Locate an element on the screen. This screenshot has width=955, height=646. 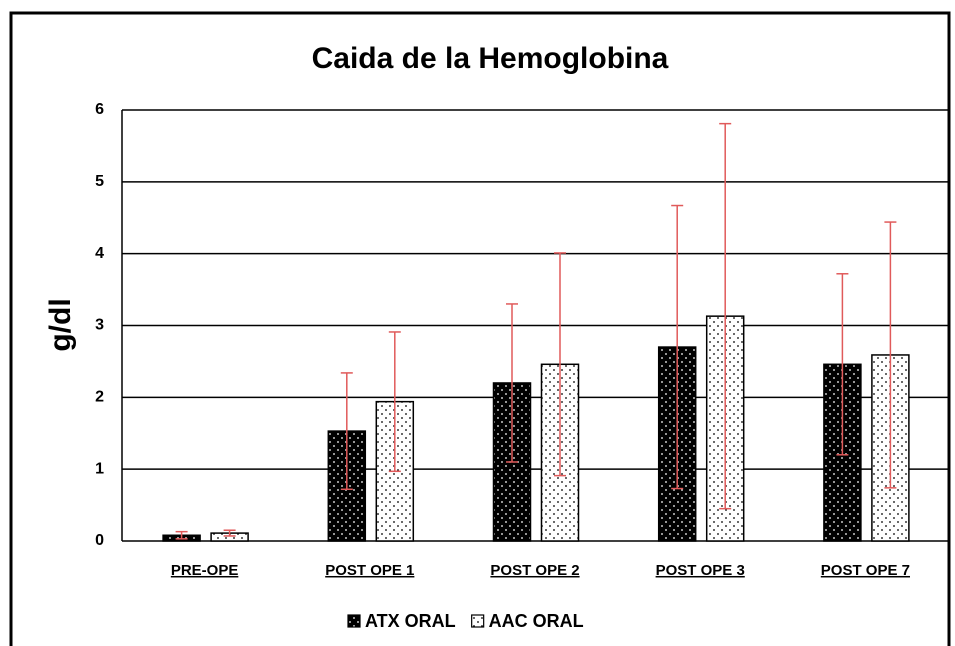
x-tick-label: POST OPE 3 is located at coordinates (700, 570).